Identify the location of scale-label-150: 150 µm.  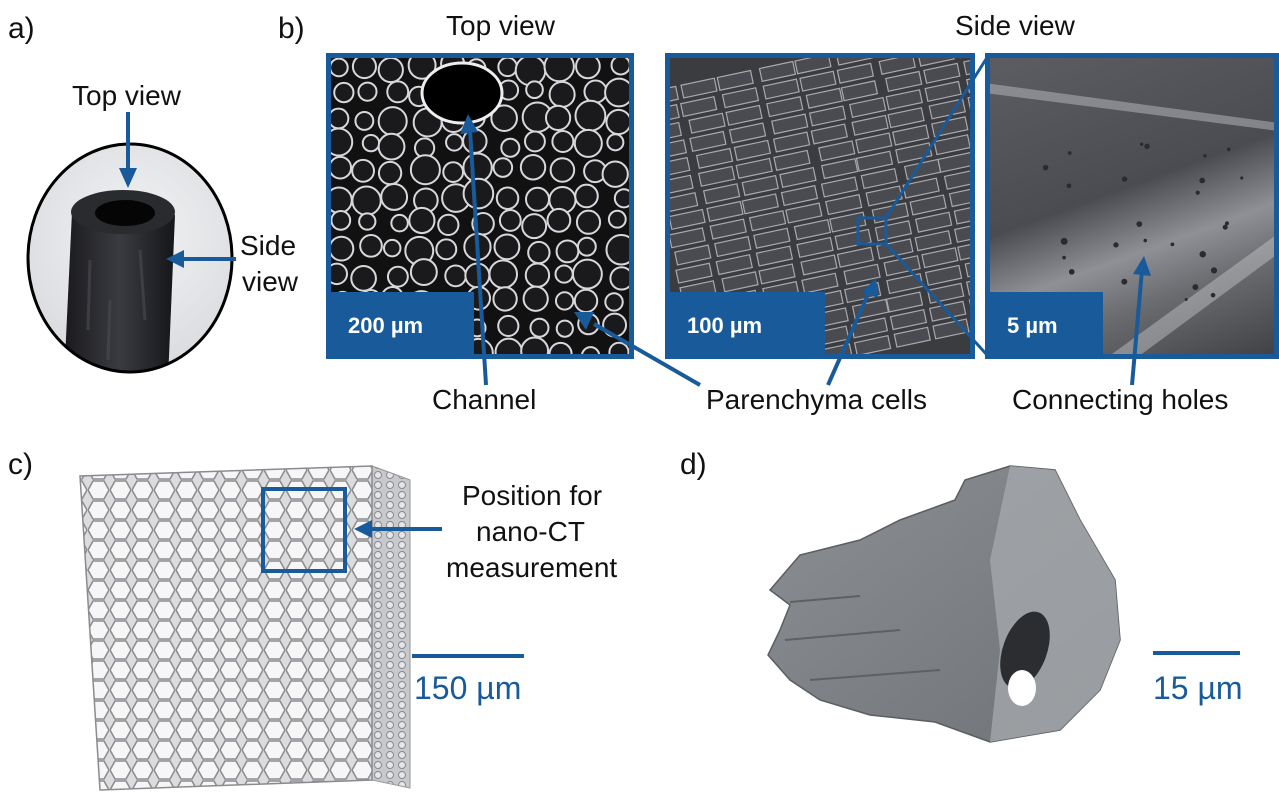
(468, 688).